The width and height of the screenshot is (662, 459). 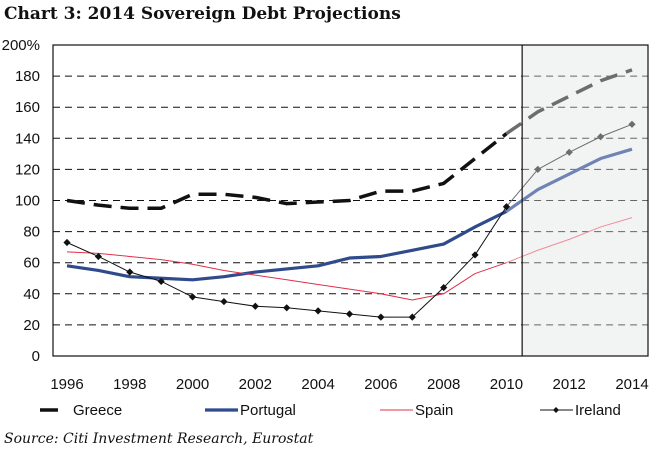 I want to click on series-line-portugal, so click(x=287, y=245).